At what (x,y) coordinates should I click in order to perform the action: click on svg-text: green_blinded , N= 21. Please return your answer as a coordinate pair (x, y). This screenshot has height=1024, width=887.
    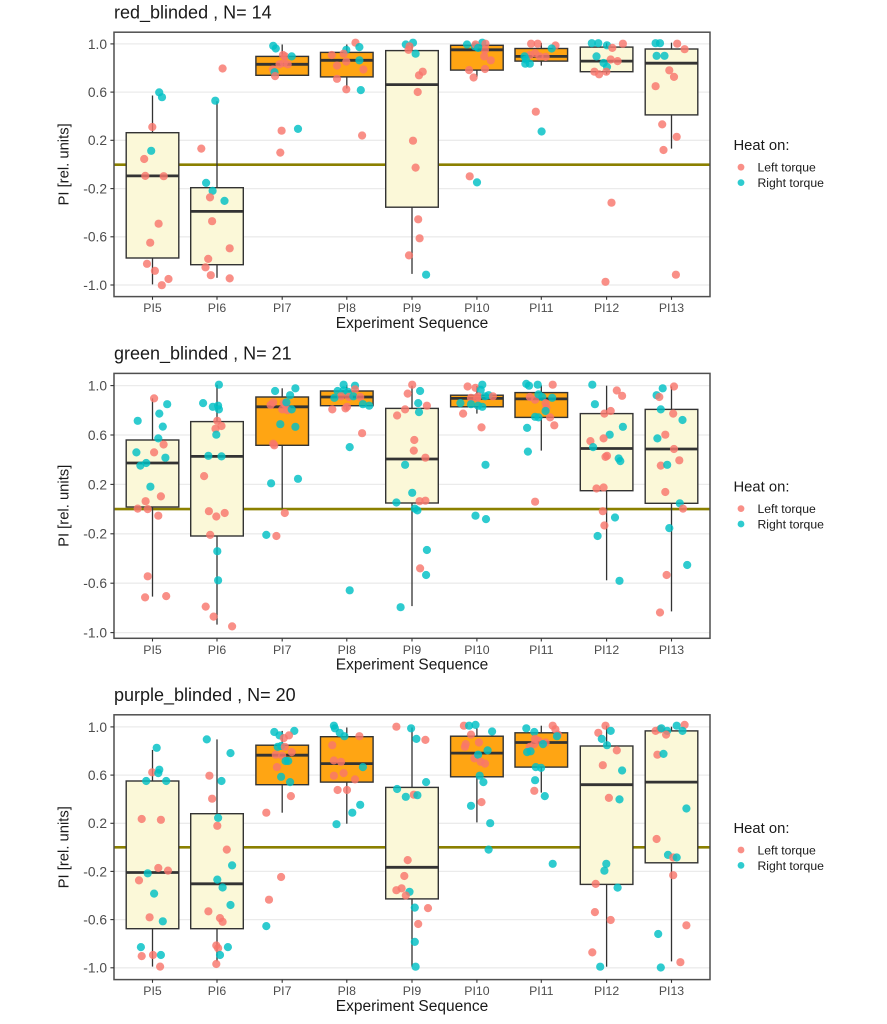
    Looking at the image, I should click on (203, 354).